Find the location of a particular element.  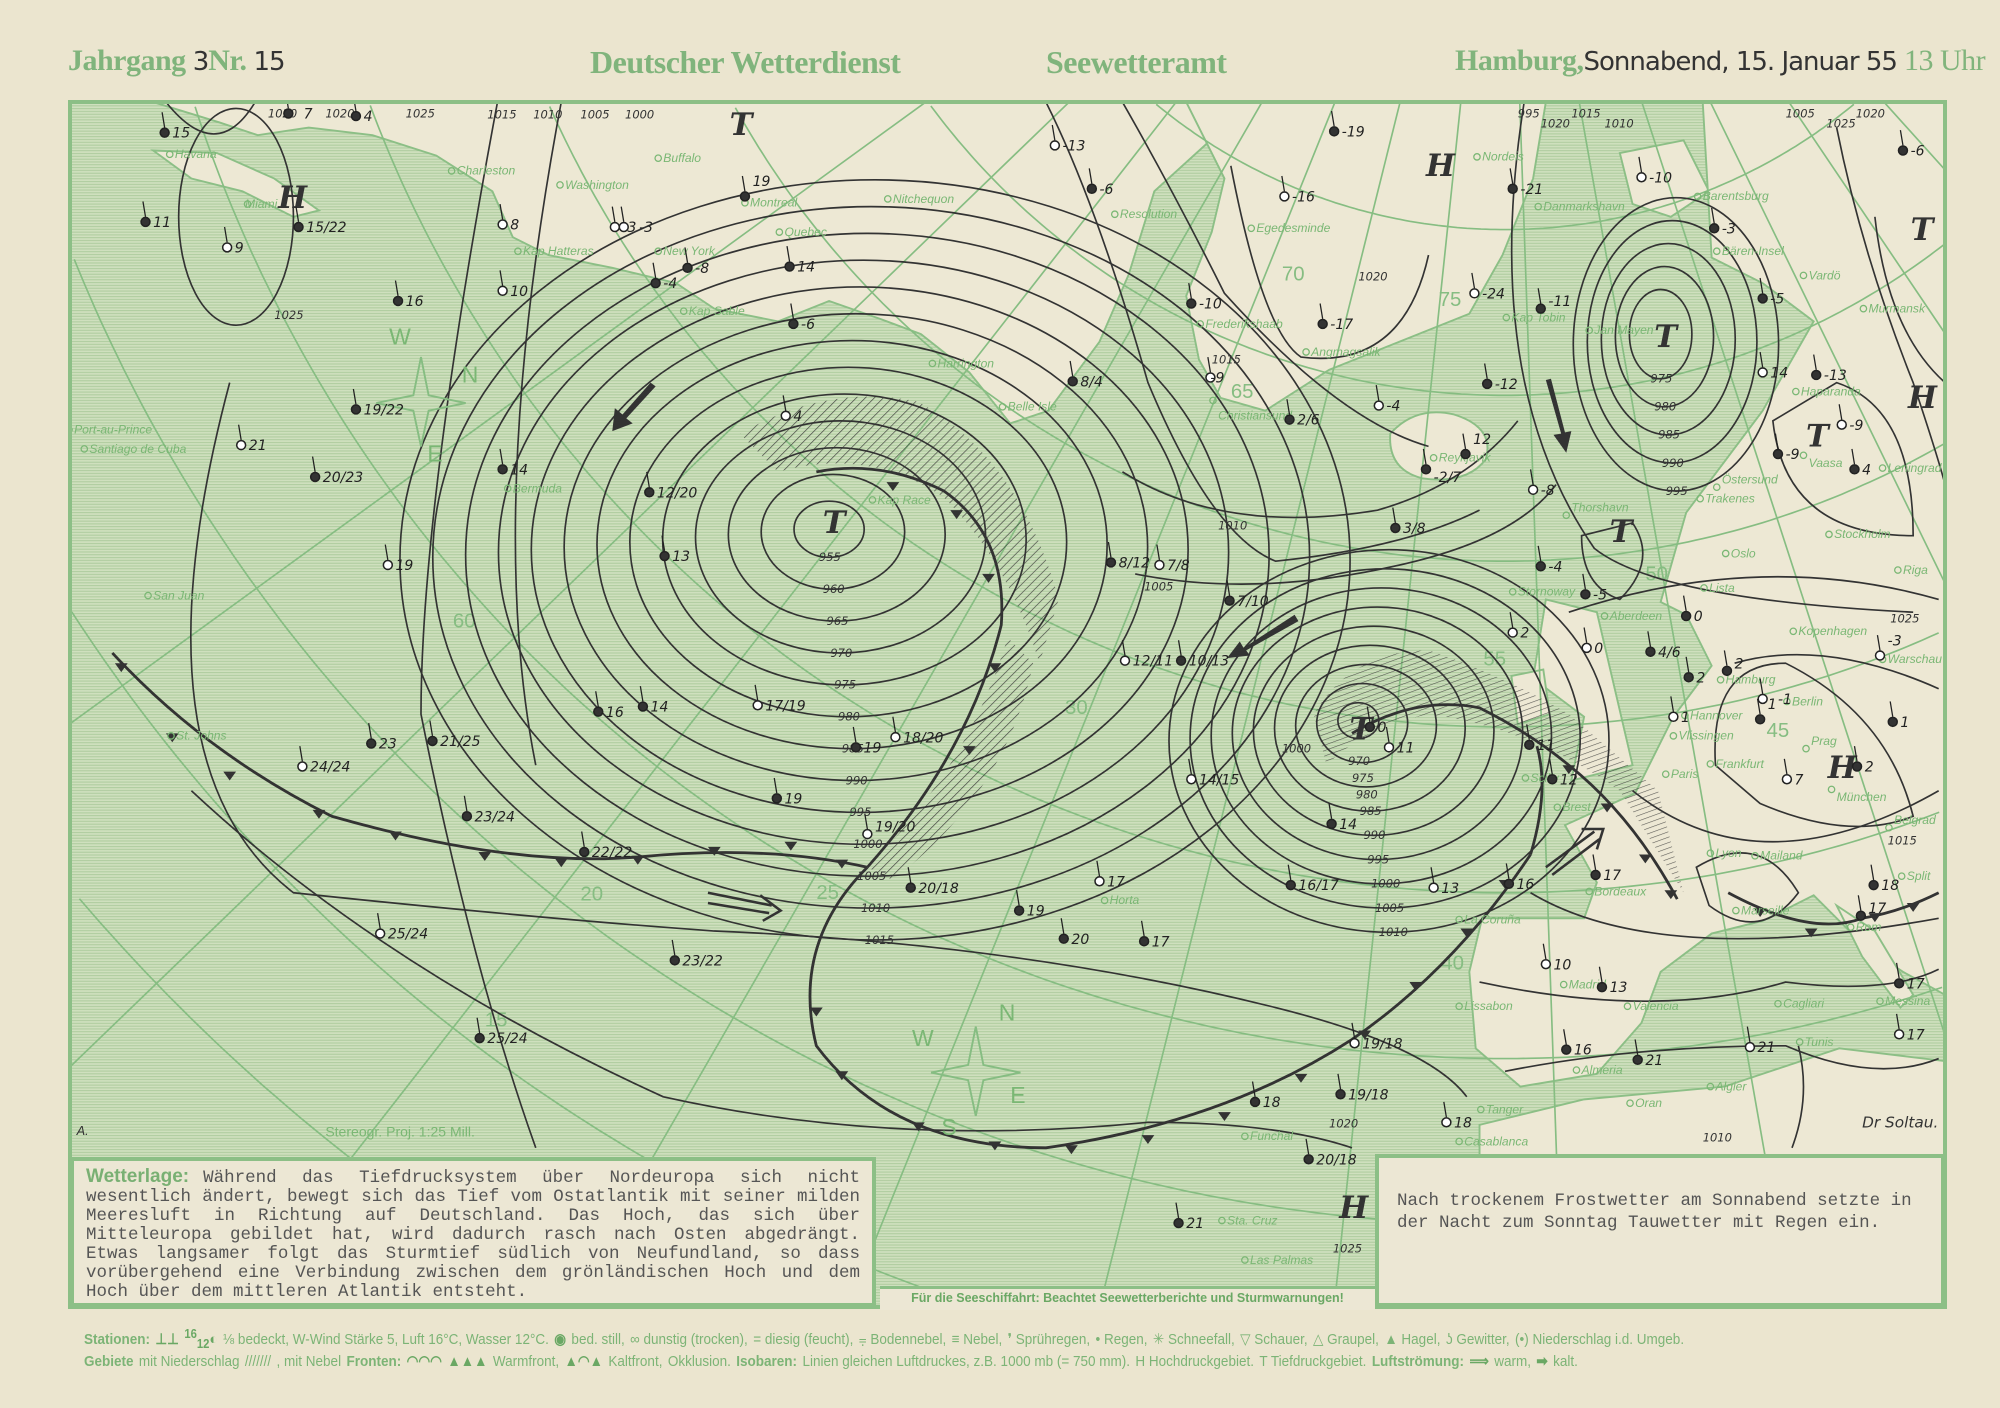

legend-item: ✳ Schneefall, is located at coordinates (1193, 1339).